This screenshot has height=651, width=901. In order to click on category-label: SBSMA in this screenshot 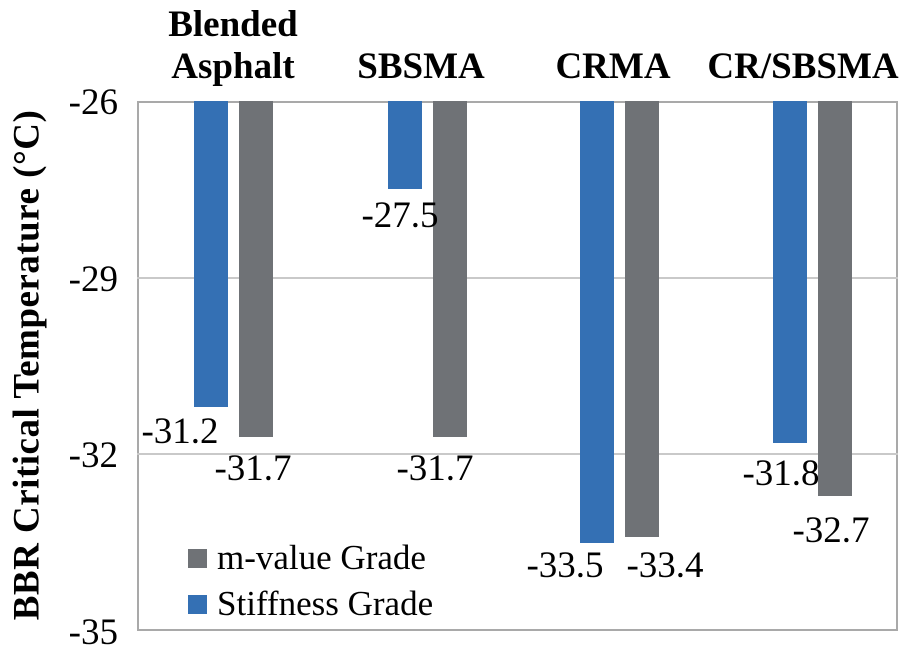, I will do `click(421, 44)`.